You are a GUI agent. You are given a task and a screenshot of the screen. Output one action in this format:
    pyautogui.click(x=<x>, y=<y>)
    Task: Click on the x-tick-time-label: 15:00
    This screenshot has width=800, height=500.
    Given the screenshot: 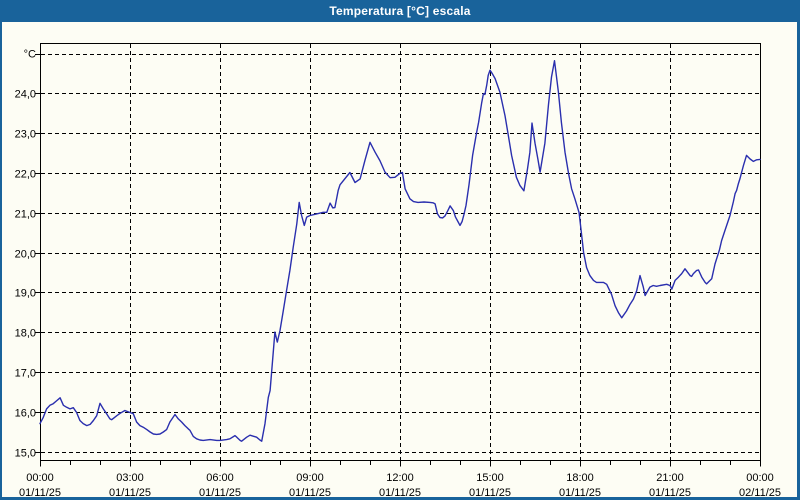 What is the action you would take?
    pyautogui.click(x=490, y=478)
    